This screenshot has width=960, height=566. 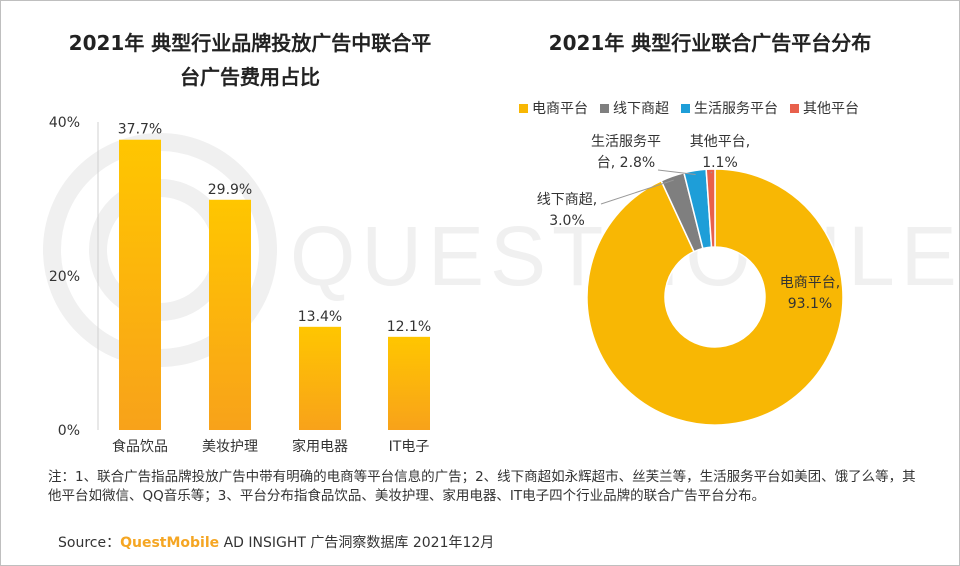 What do you see at coordinates (320, 317) in the screenshot?
I see `bar-data-label: 13.4%` at bounding box center [320, 317].